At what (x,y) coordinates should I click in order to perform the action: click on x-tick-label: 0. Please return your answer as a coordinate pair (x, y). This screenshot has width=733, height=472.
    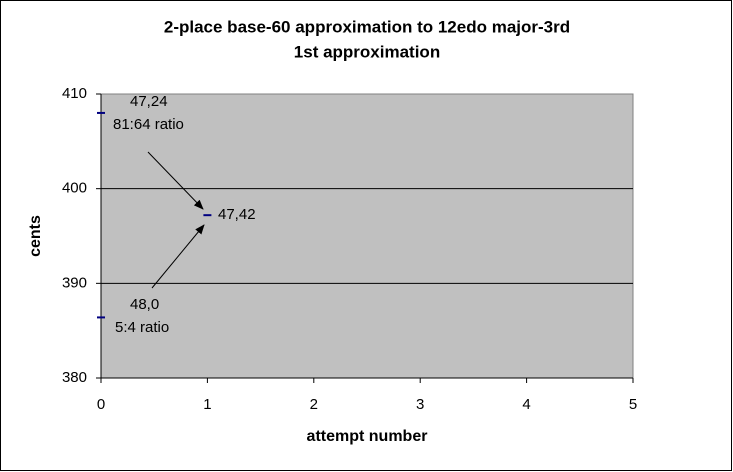
    Looking at the image, I should click on (101, 404).